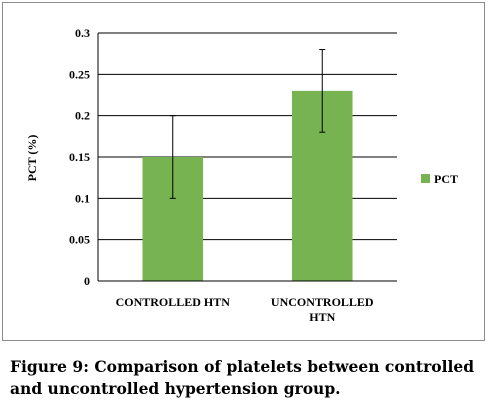 Image resolution: width=489 pixels, height=409 pixels. Describe the element at coordinates (247, 124) in the screenshot. I see `error-bars` at that location.